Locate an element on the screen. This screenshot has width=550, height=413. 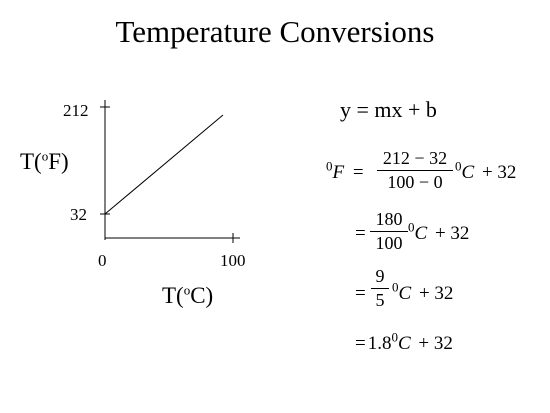
fraction-1: 212 − 32 100 − 0 is located at coordinates (415, 170).